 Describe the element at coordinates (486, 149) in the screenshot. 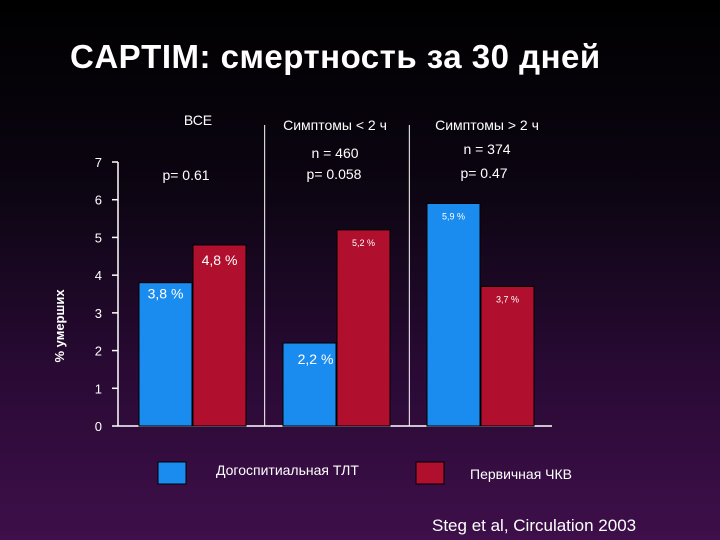

I see `group-n: n = 374` at that location.